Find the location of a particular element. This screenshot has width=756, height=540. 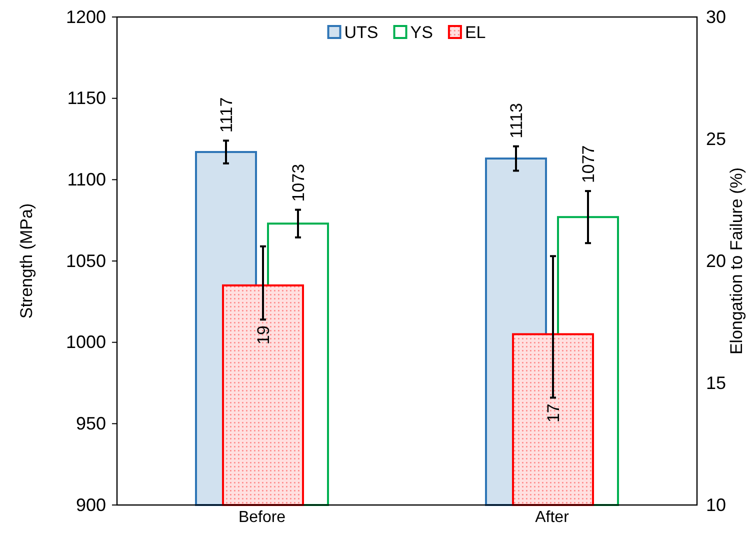

x-tick-label: Before is located at coordinates (262, 517).